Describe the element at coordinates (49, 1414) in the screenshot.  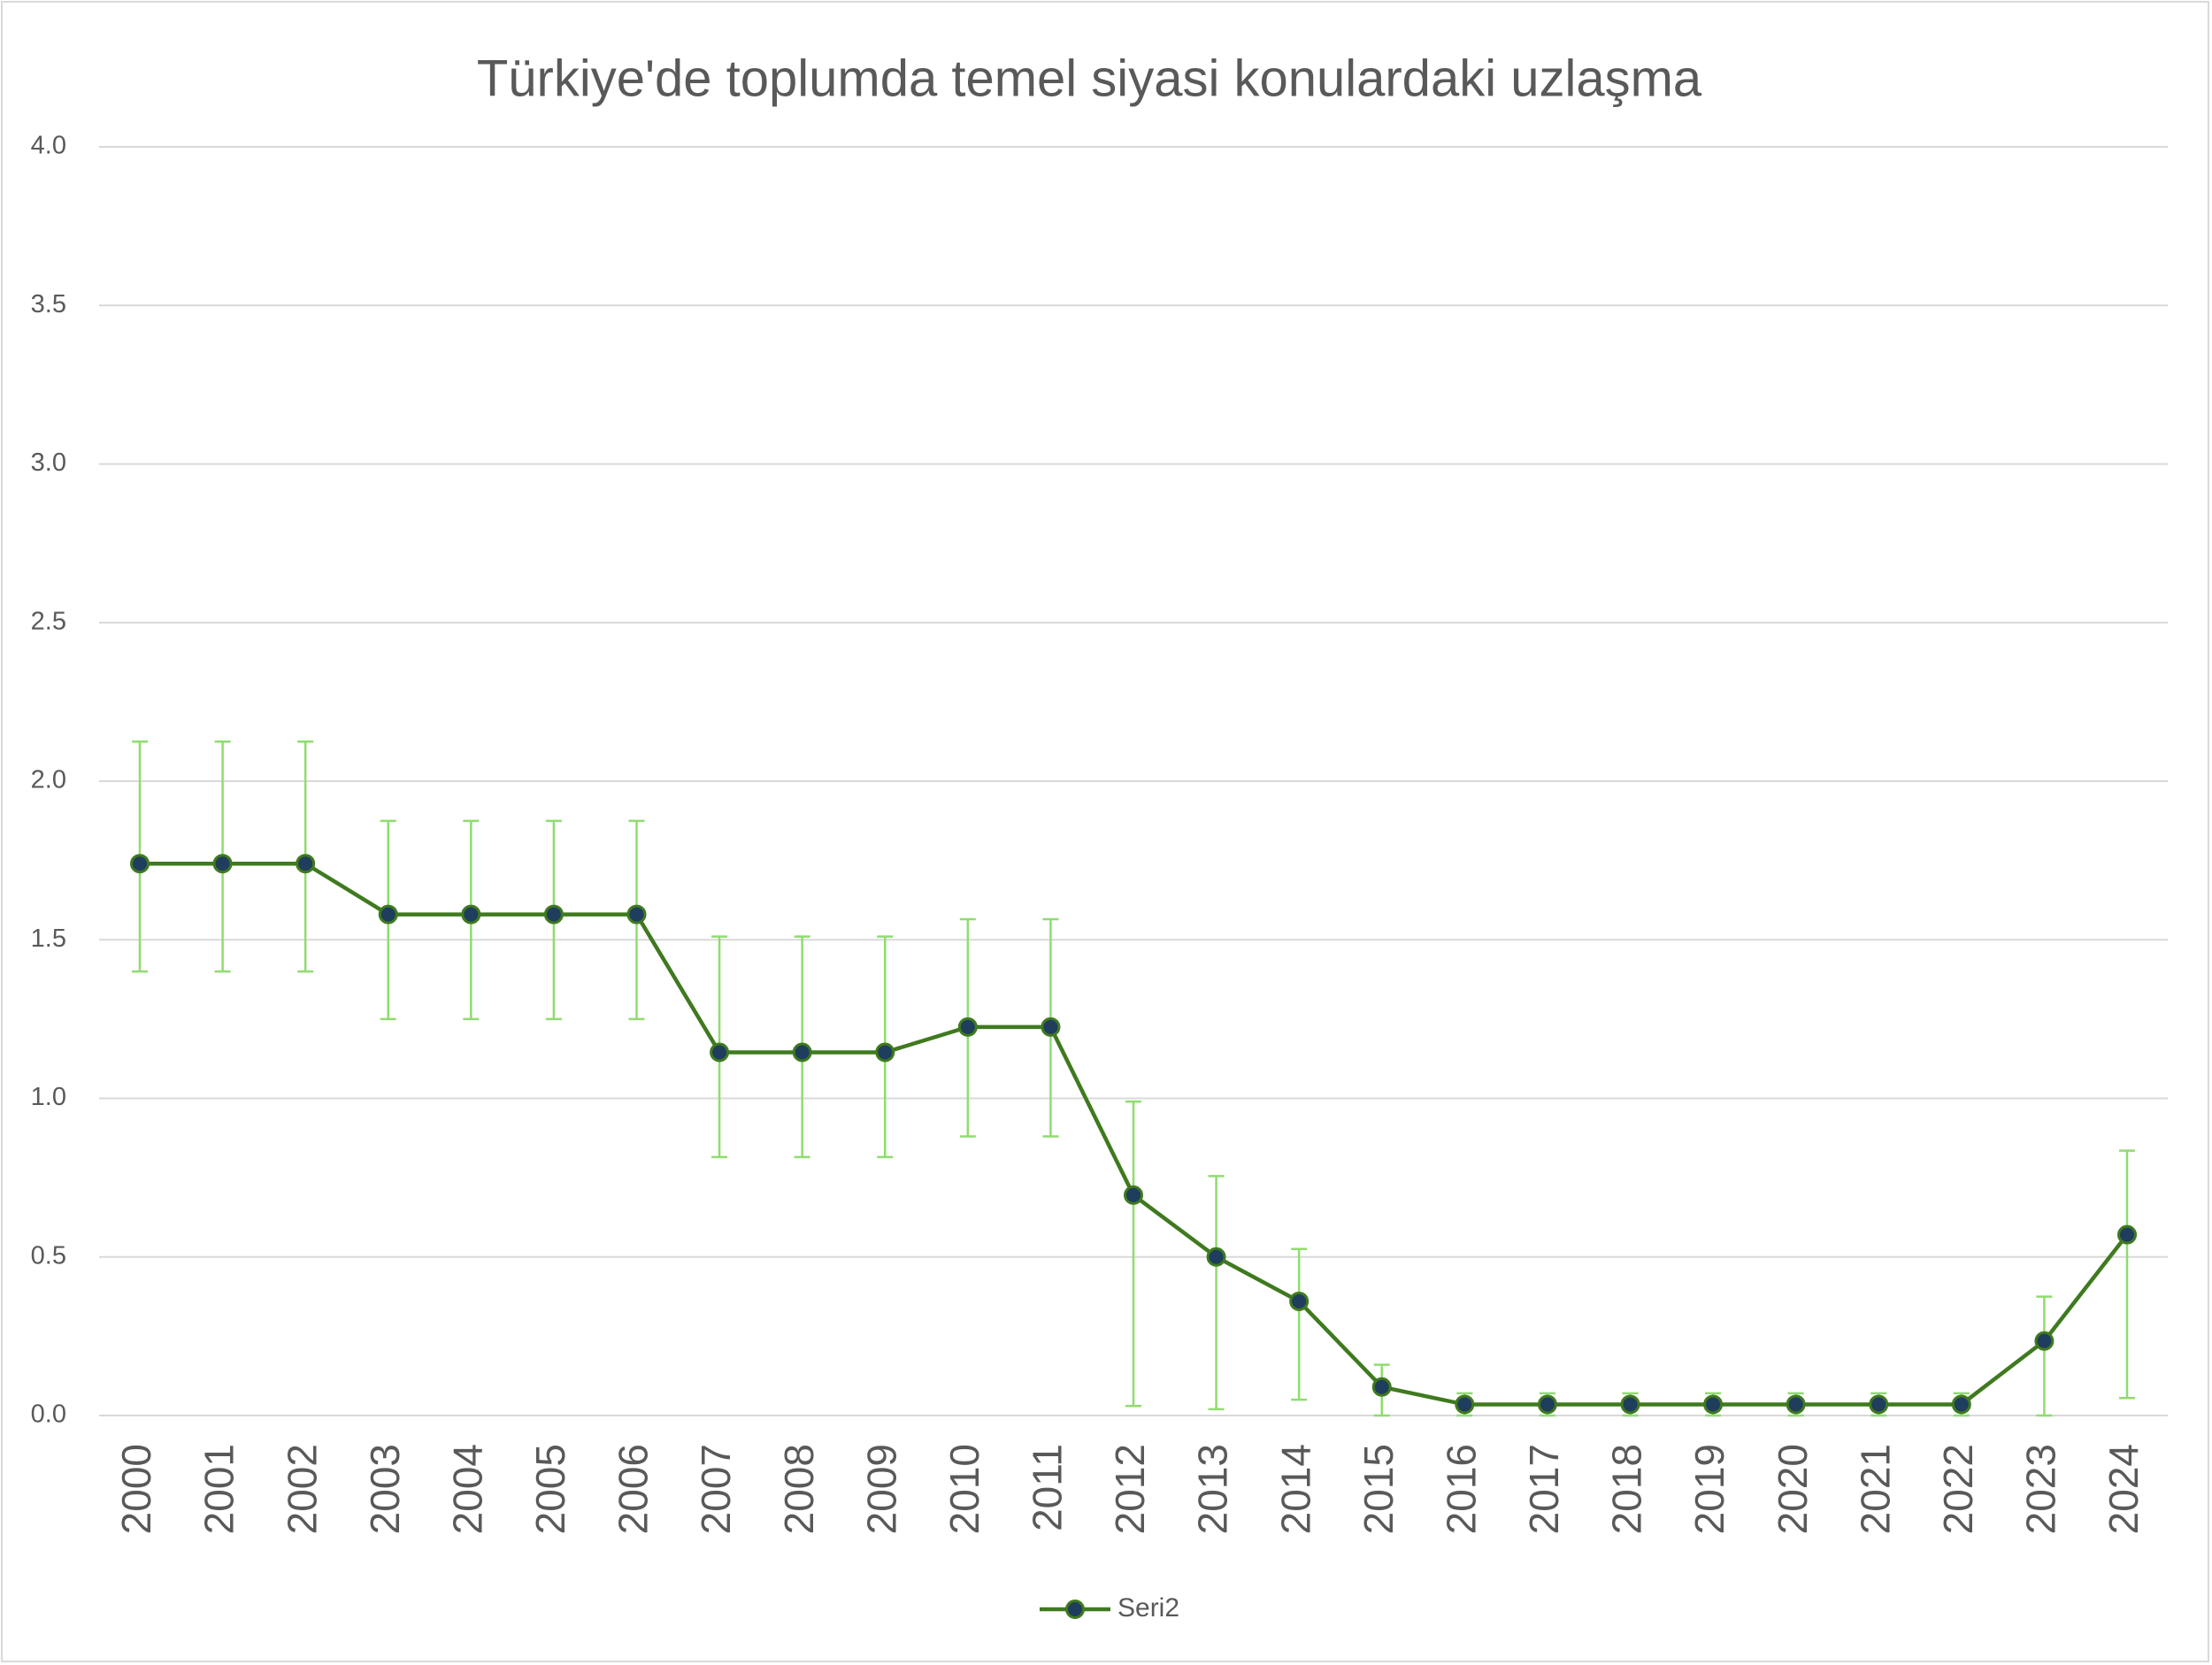
I see `y-tick-label: 0.0` at that location.